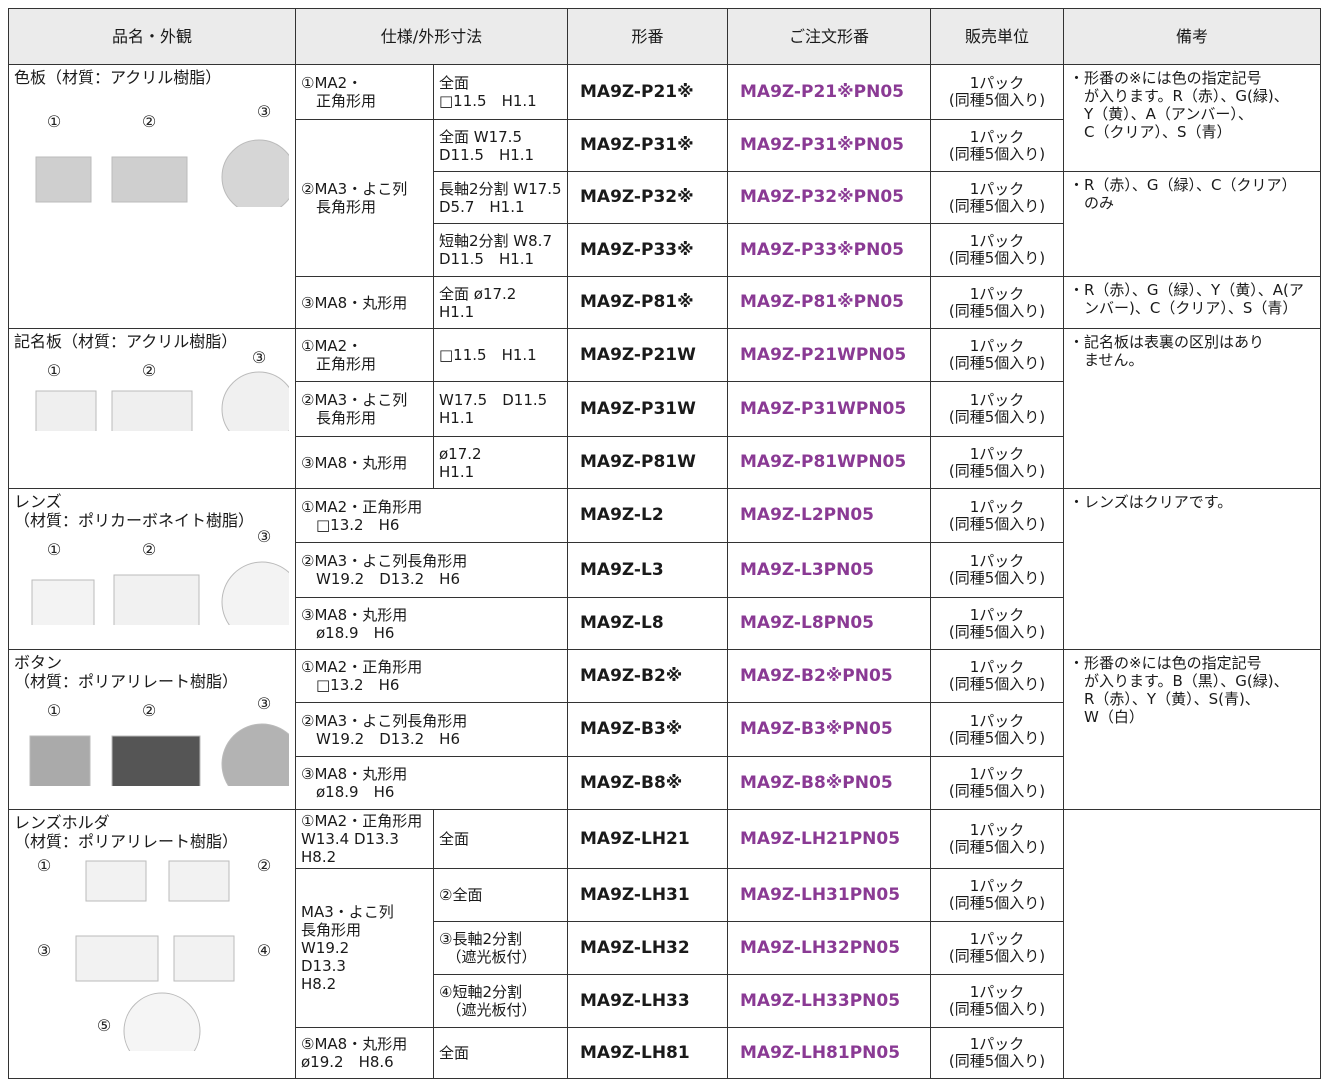 The image size is (1329, 1079). I want to click on item-illustration: ① ② ③ ④ ⑤, so click(154, 963).